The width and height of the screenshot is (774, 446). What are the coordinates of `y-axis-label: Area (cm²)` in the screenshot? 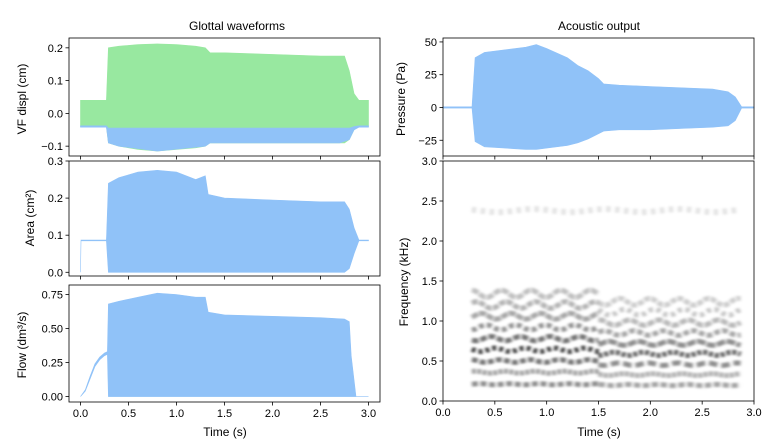 It's located at (30, 218).